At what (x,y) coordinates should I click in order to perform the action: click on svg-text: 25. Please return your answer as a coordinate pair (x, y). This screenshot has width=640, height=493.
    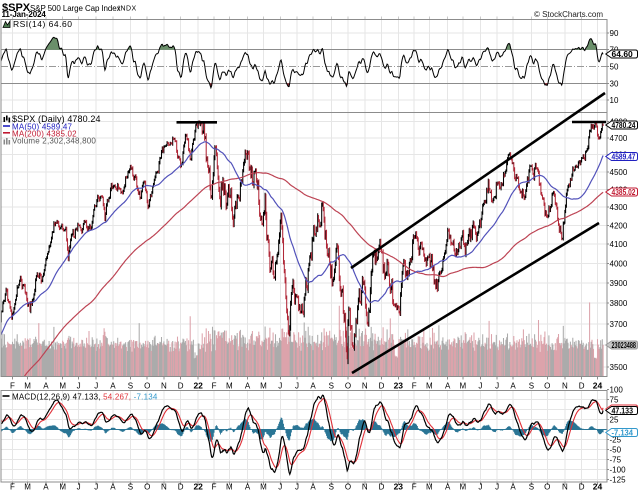
    Looking at the image, I should click on (614, 420).